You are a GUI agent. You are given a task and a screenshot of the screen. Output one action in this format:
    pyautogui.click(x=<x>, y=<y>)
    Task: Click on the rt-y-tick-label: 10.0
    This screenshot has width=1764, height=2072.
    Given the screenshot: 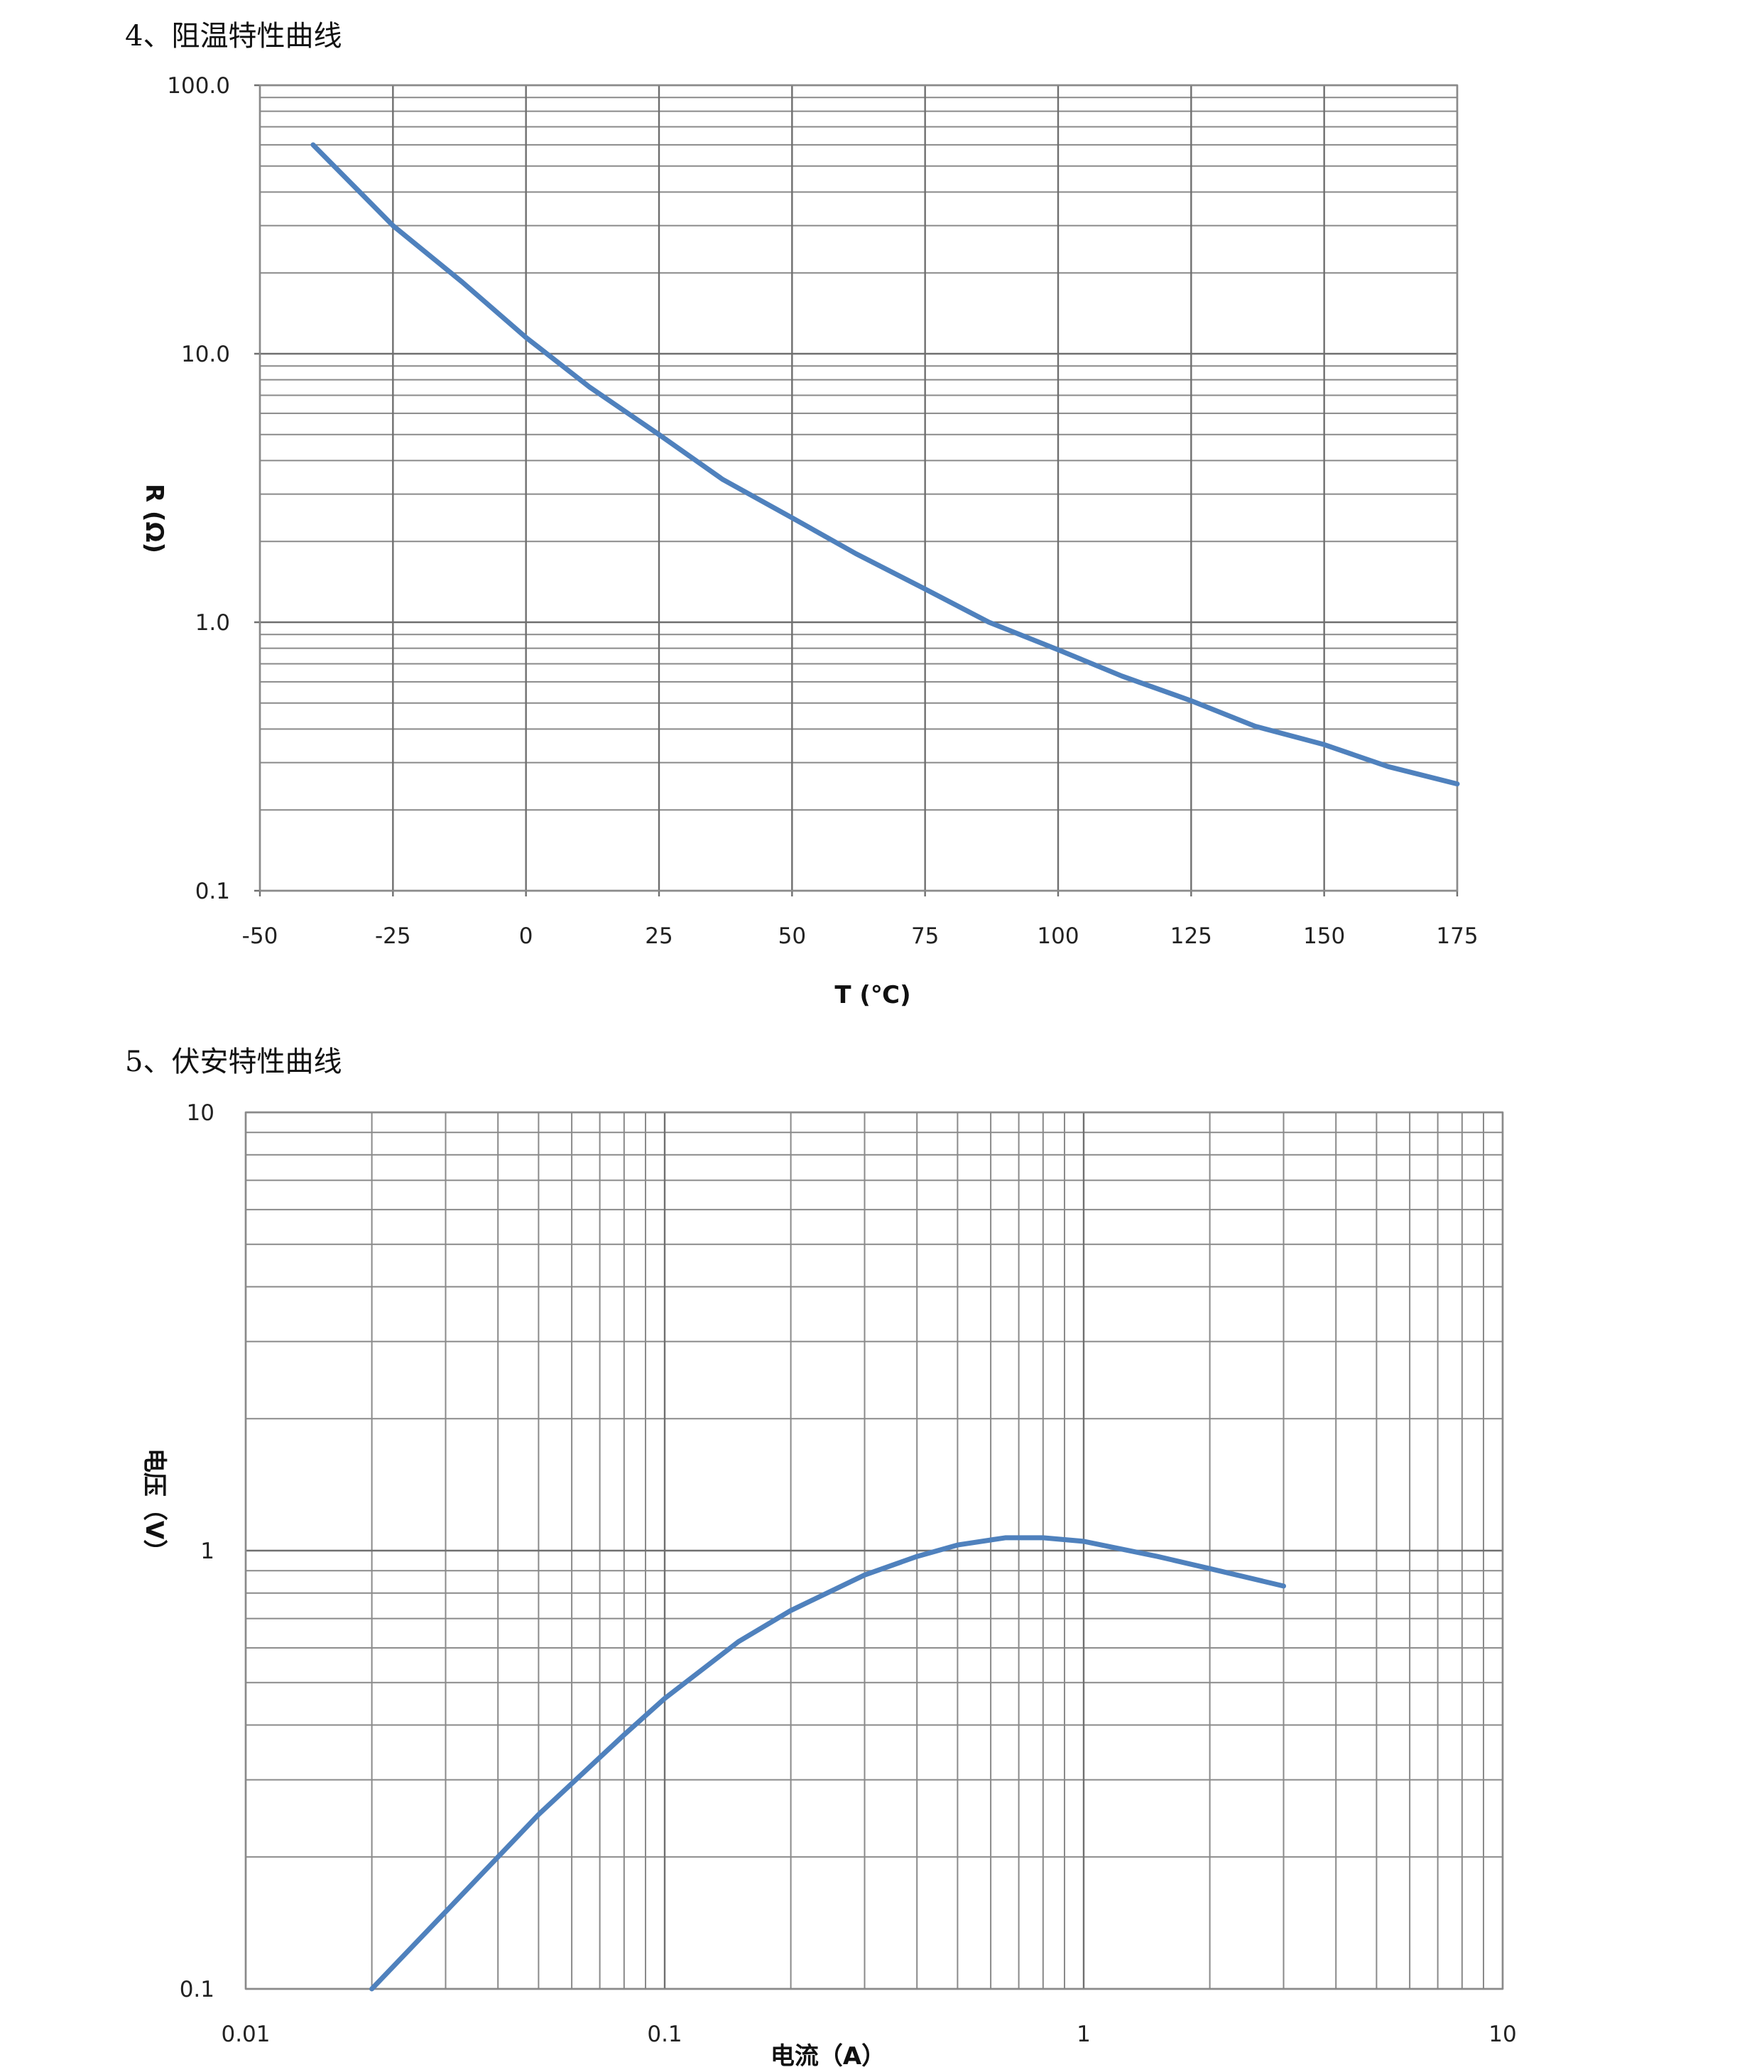 What is the action you would take?
    pyautogui.click(x=206, y=354)
    